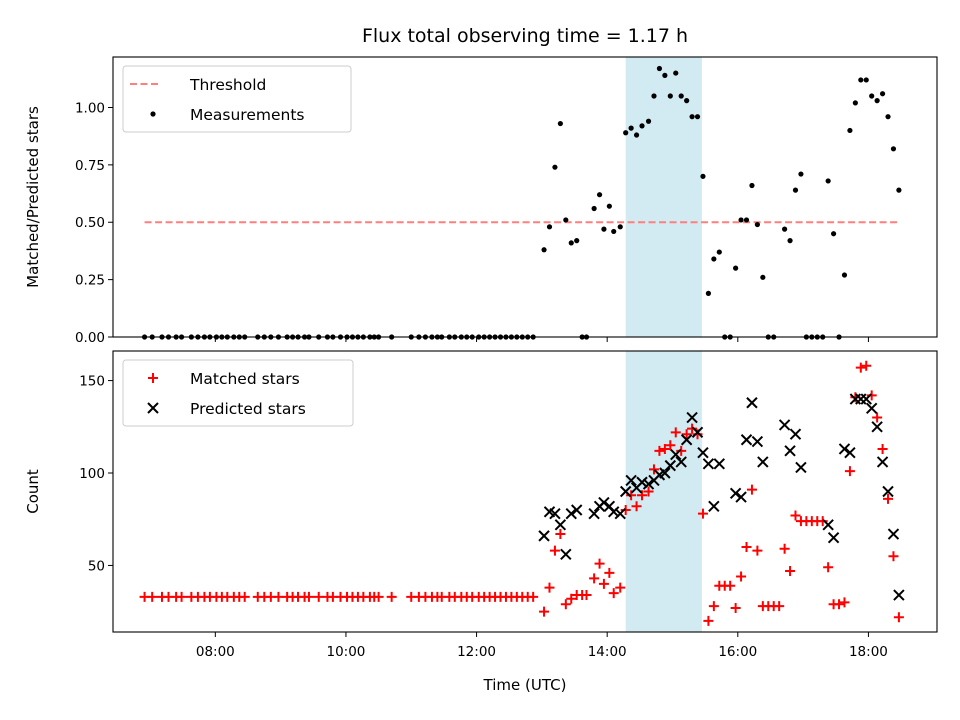  Describe the element at coordinates (247, 115) in the screenshot. I see `legend-label: Measurements` at that location.